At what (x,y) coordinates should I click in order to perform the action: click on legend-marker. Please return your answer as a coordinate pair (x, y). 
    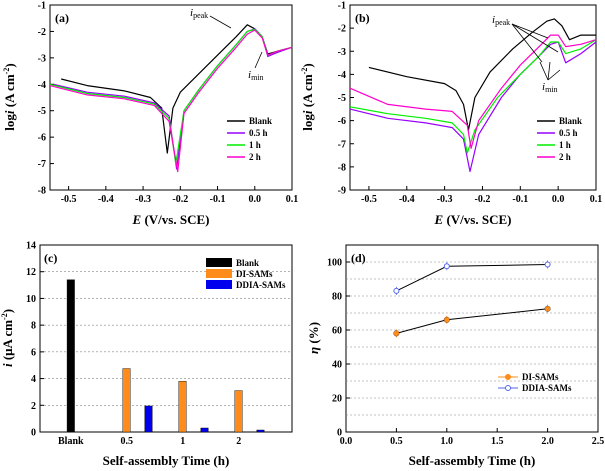
    Looking at the image, I should click on (508, 377).